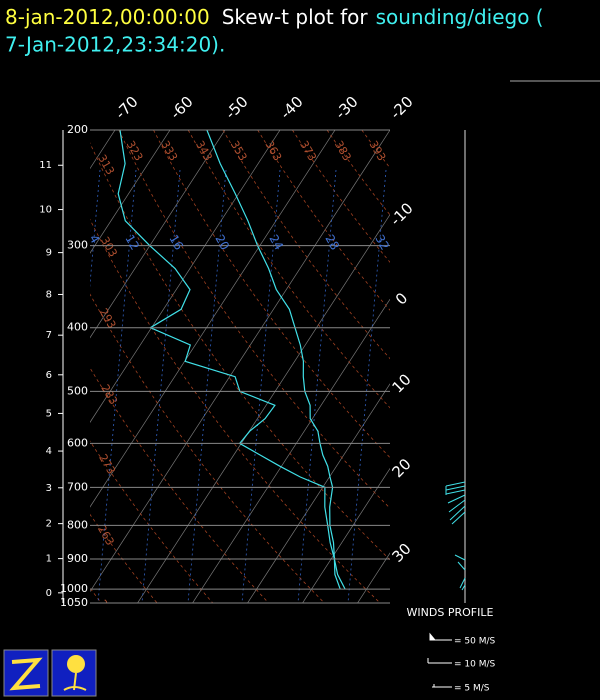  What do you see at coordinates (74, 602) in the screenshot?
I see `pressure-label: 1050` at bounding box center [74, 602].